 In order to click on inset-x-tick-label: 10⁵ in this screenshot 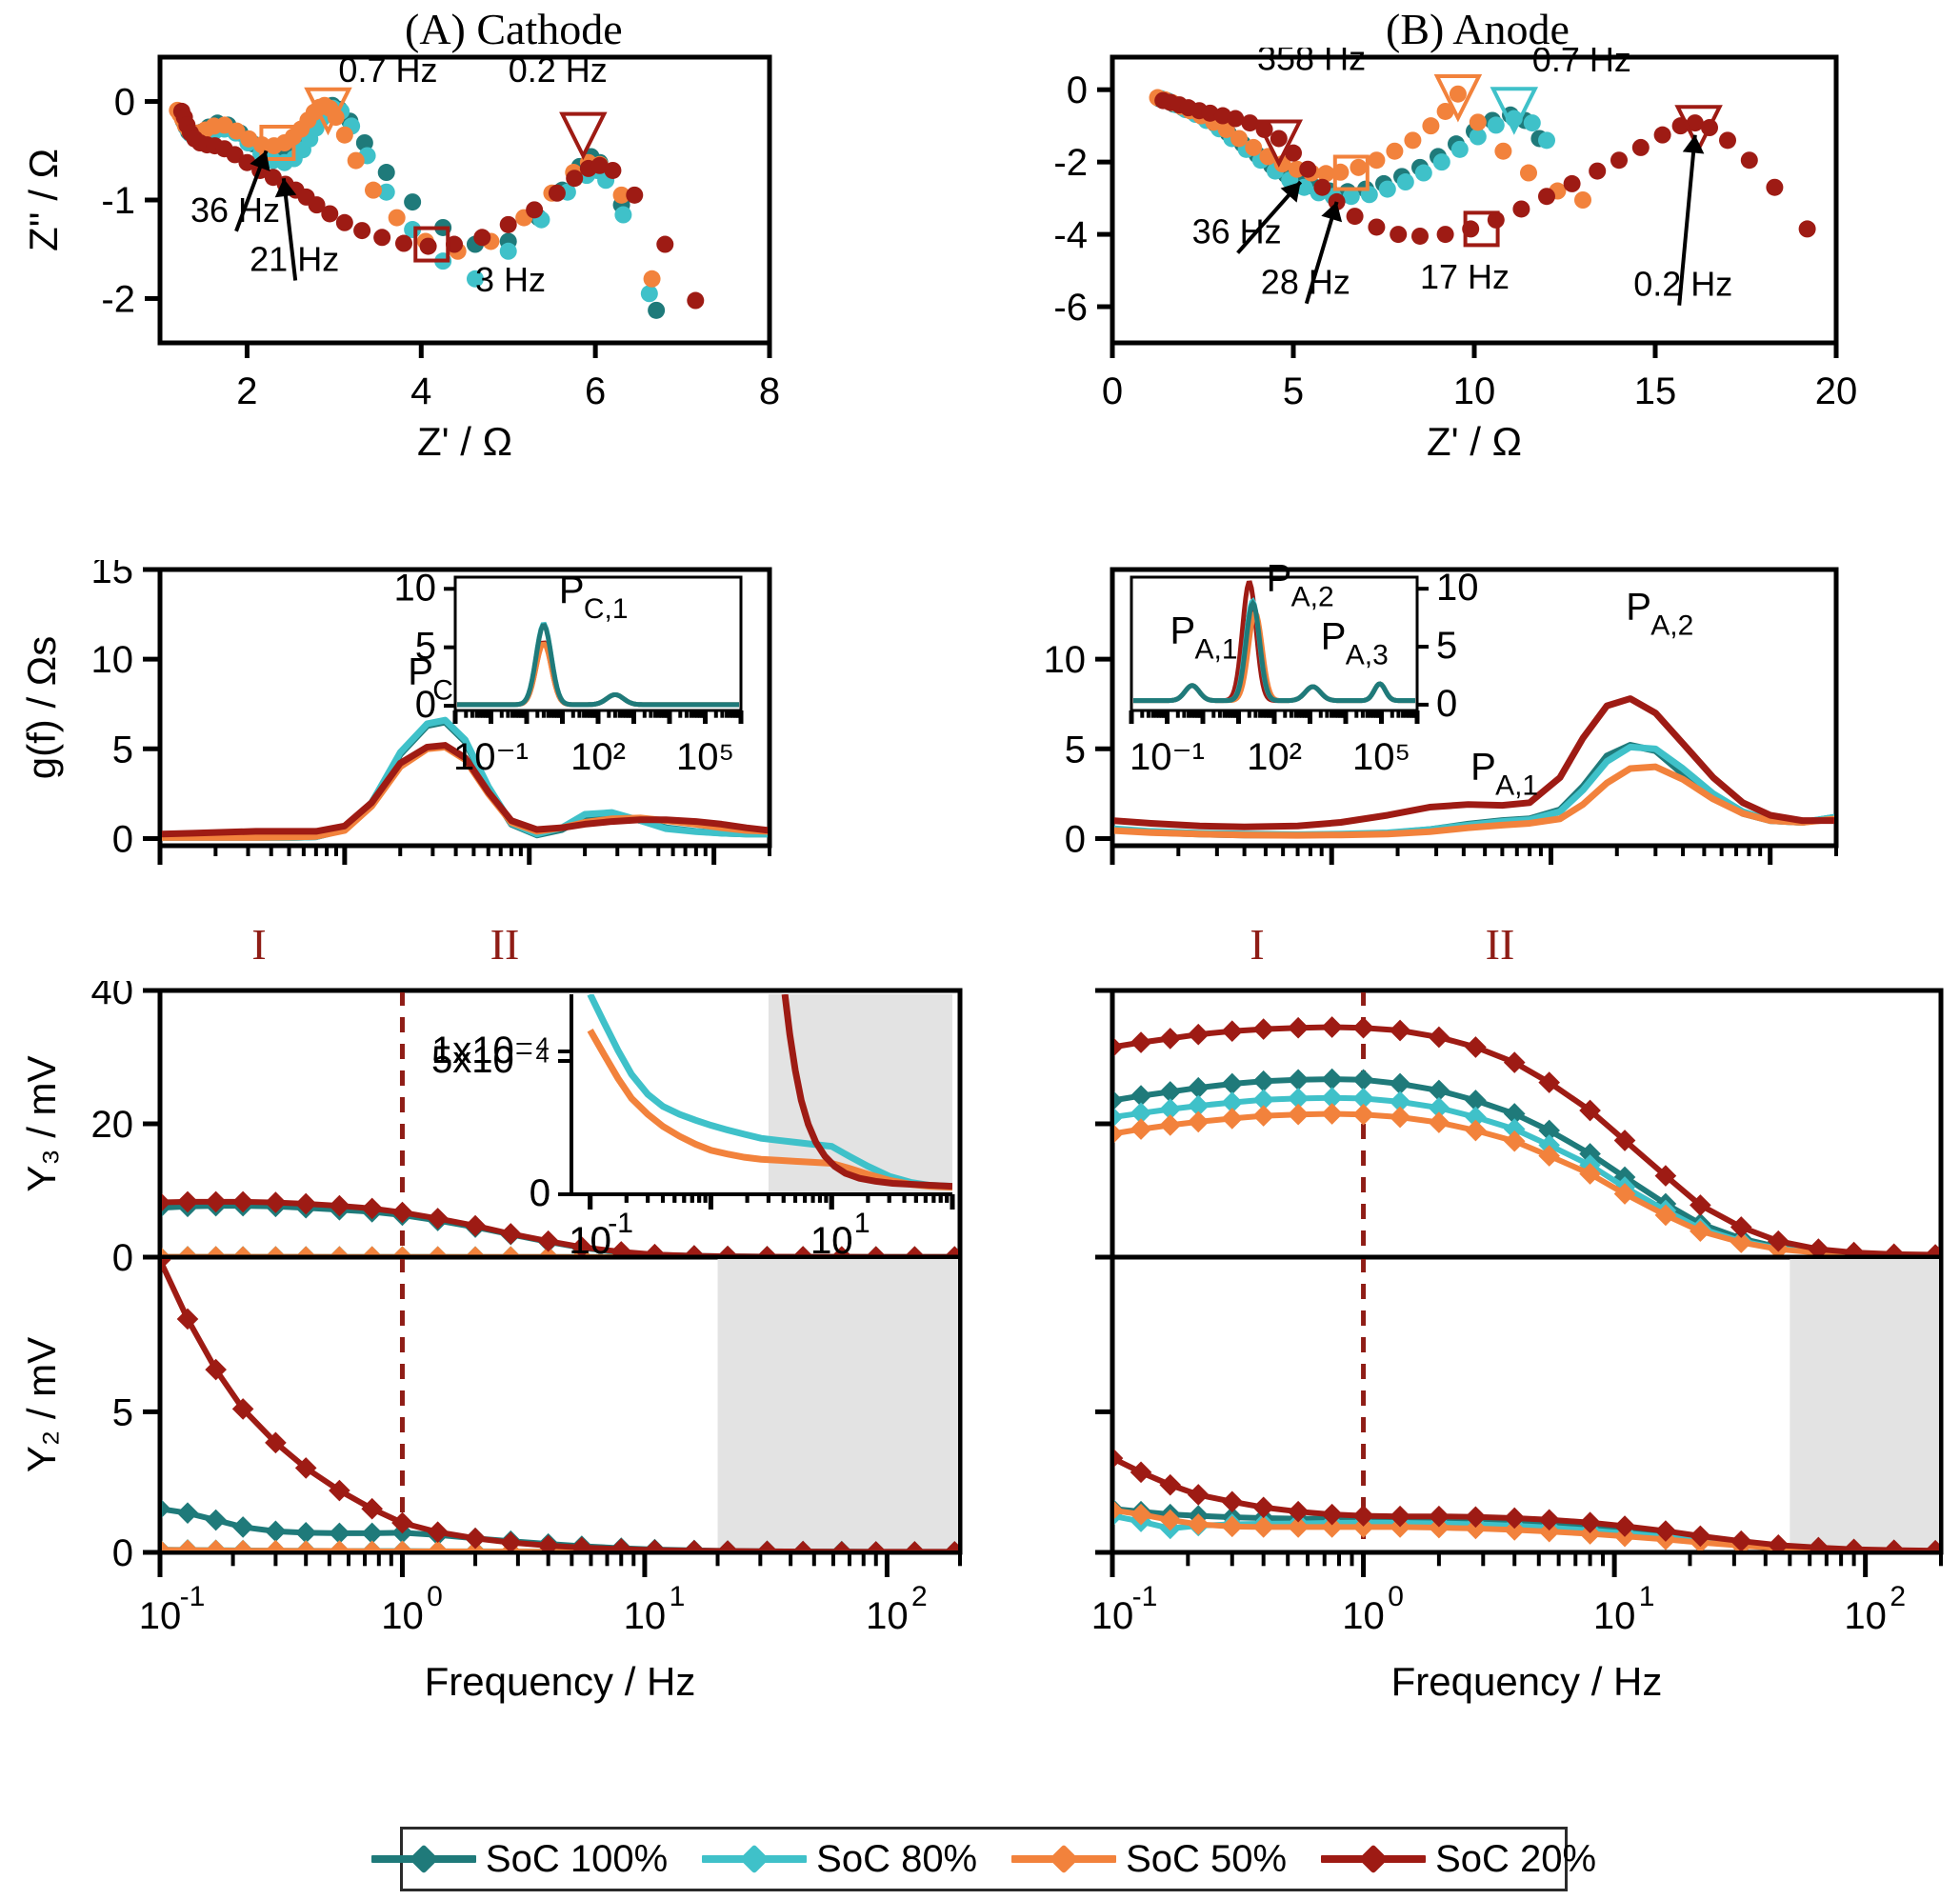, I will do `click(1381, 757)`.